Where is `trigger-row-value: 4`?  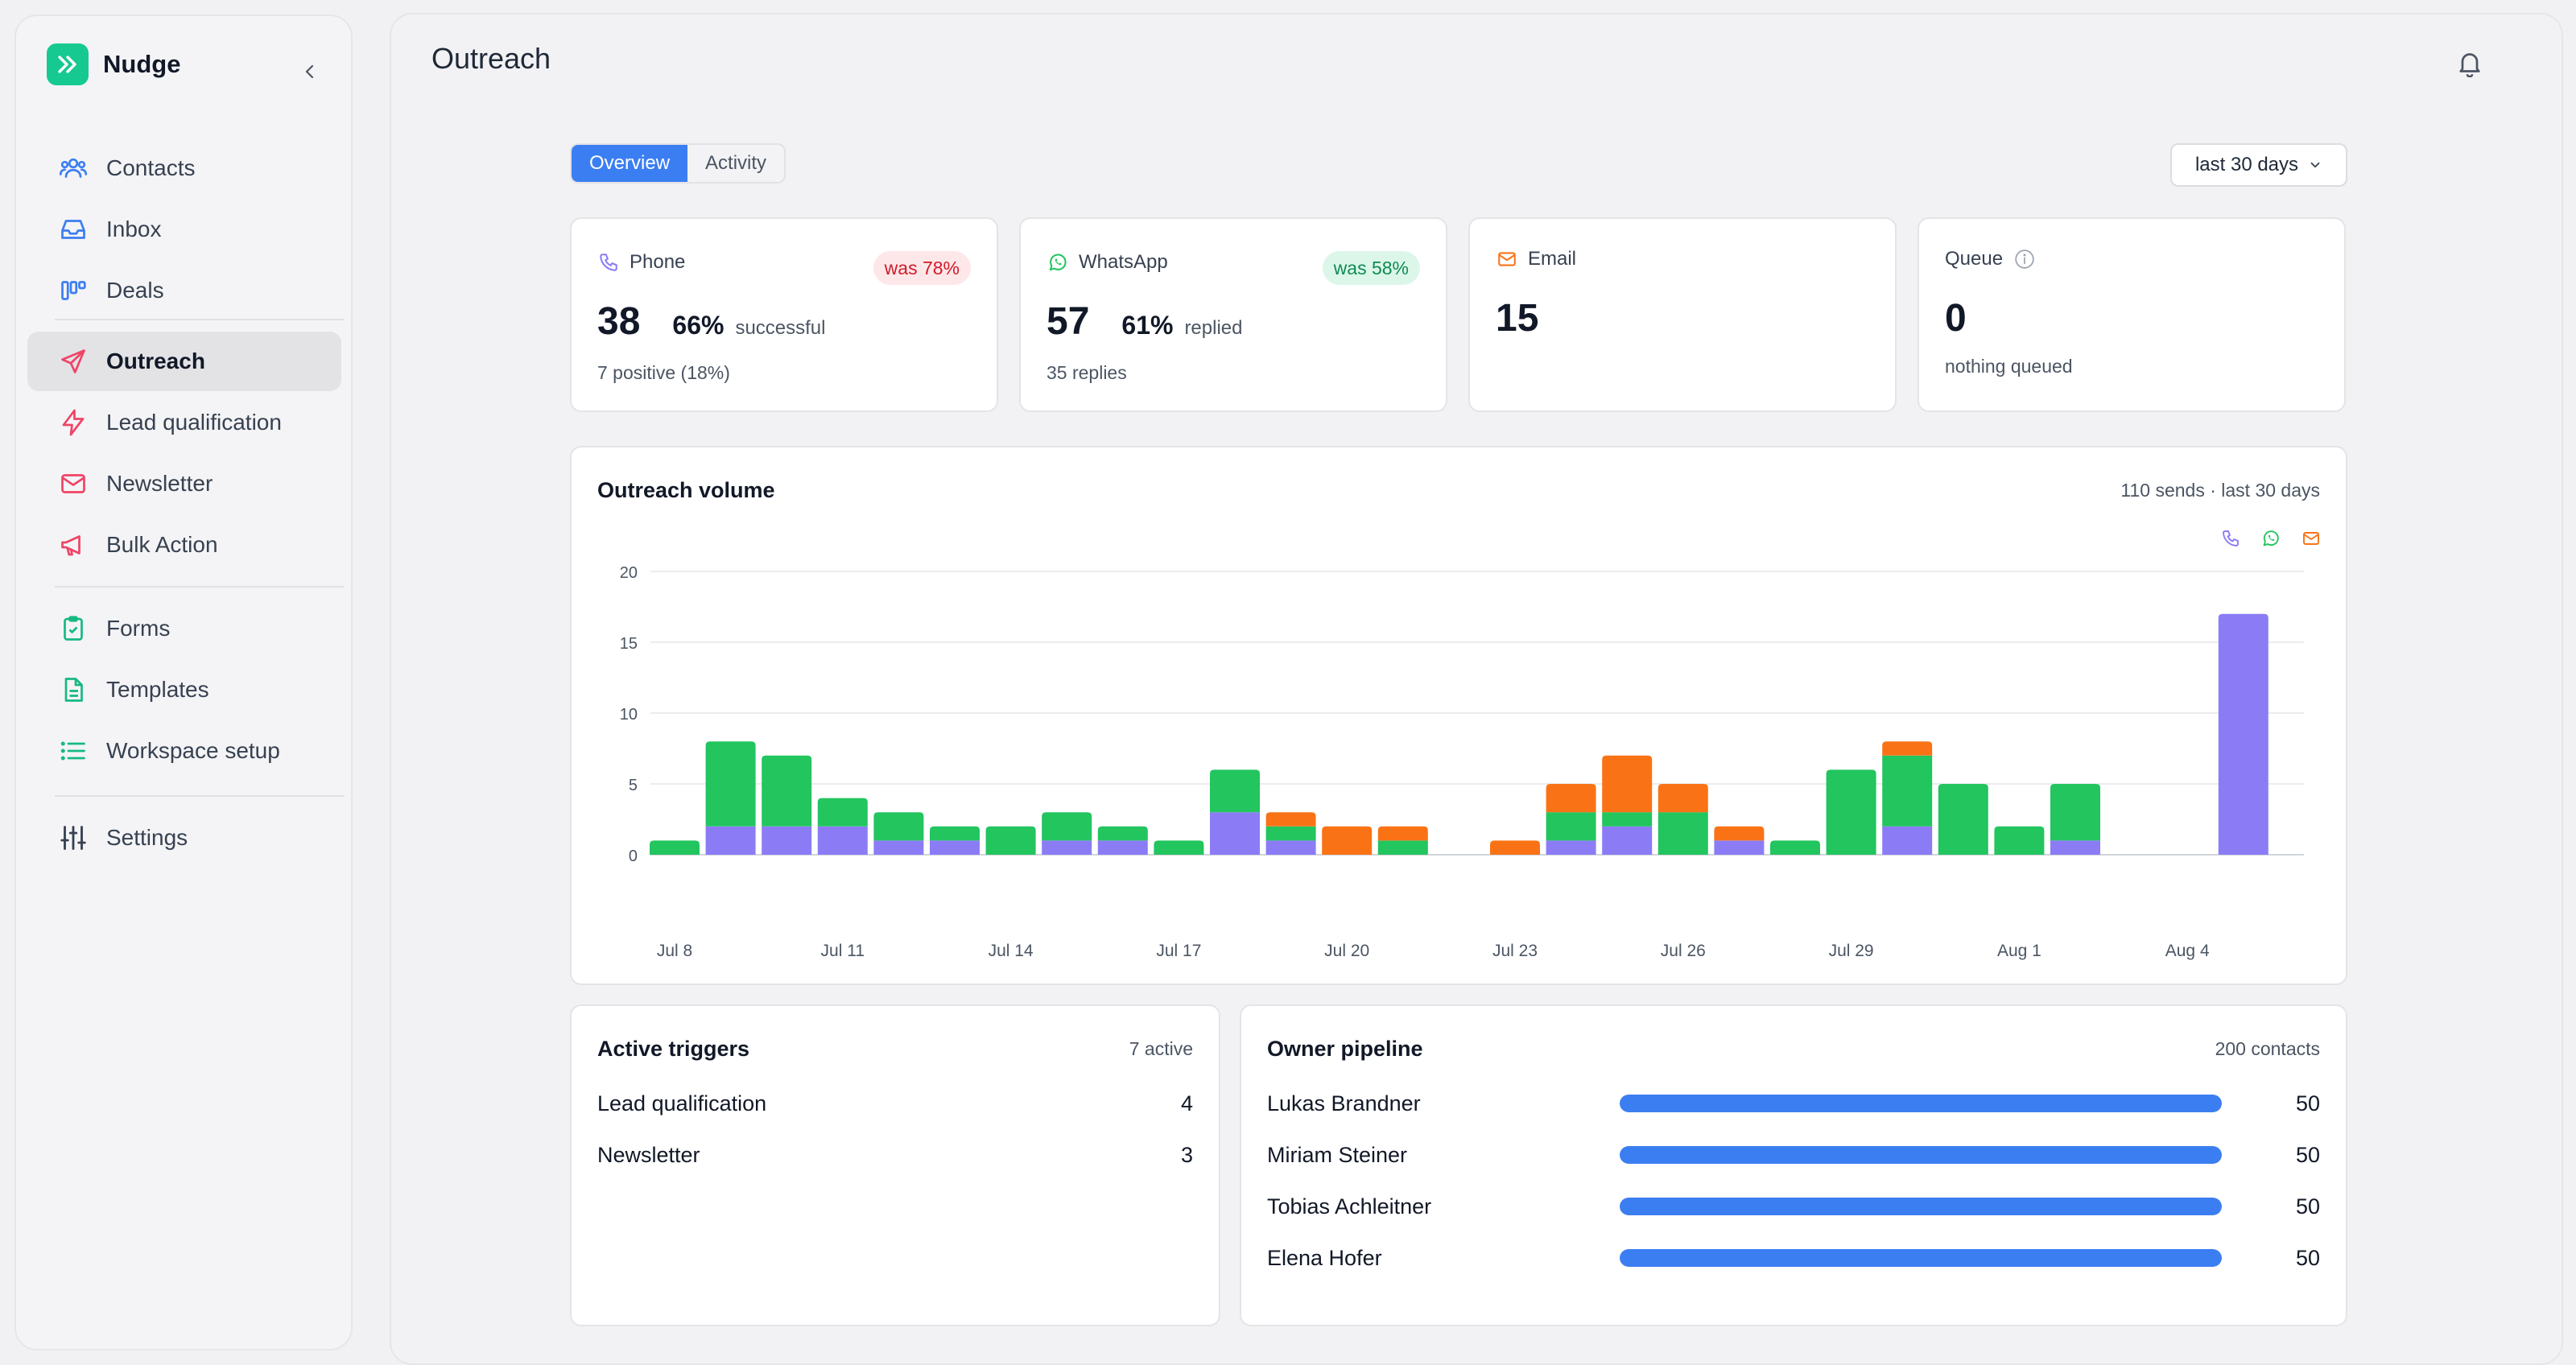 trigger-row-value: 4 is located at coordinates (1186, 1104).